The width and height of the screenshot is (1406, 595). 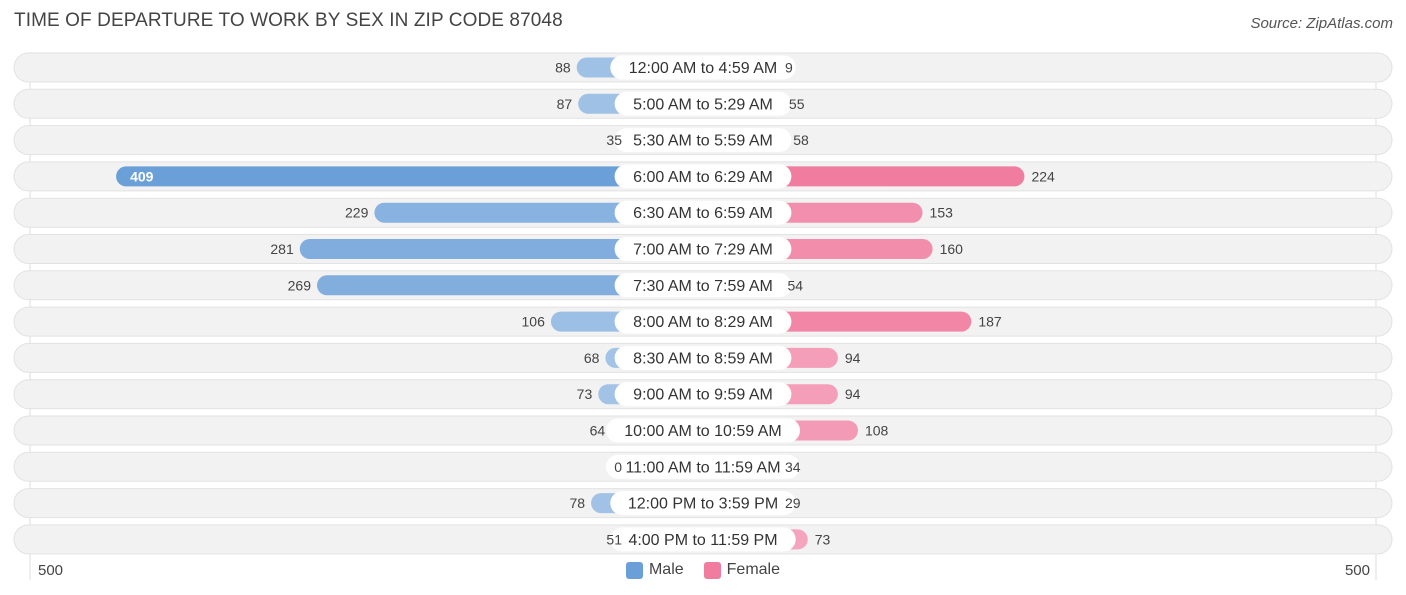 I want to click on value-label-male: 87, so click(x=565, y=104).